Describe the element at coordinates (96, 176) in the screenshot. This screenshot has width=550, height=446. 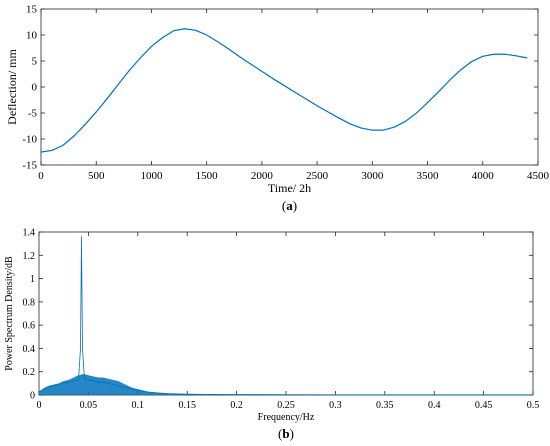
I see `x-tick-label: 500` at that location.